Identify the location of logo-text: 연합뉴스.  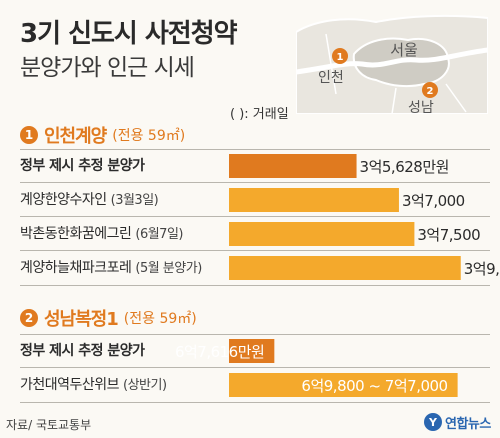
(468, 424).